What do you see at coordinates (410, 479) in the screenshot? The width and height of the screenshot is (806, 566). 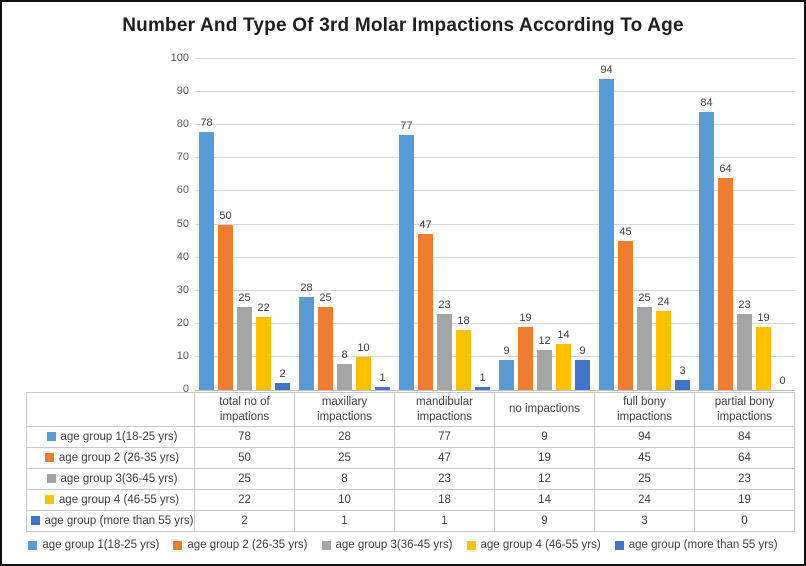 I see `table-row: age group 3(36-45 yrs) 25 8 23 12 25 23` at bounding box center [410, 479].